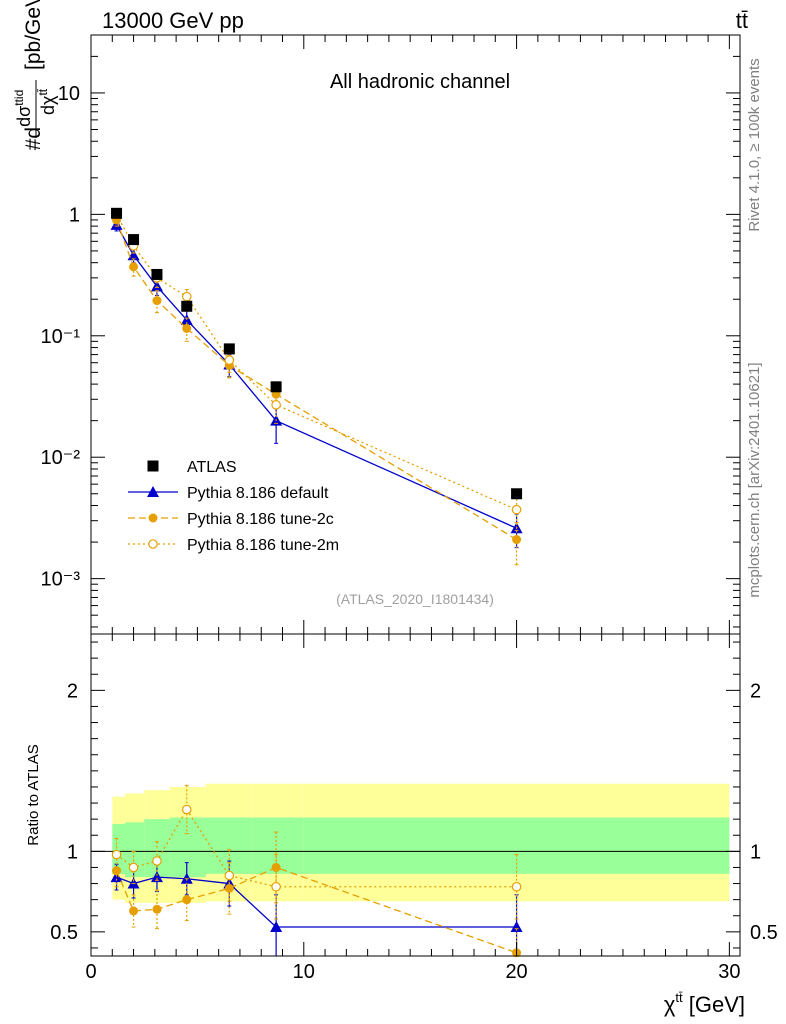  Describe the element at coordinates (28, 120) in the screenshot. I see `svg-text: #ddσttid` at that location.